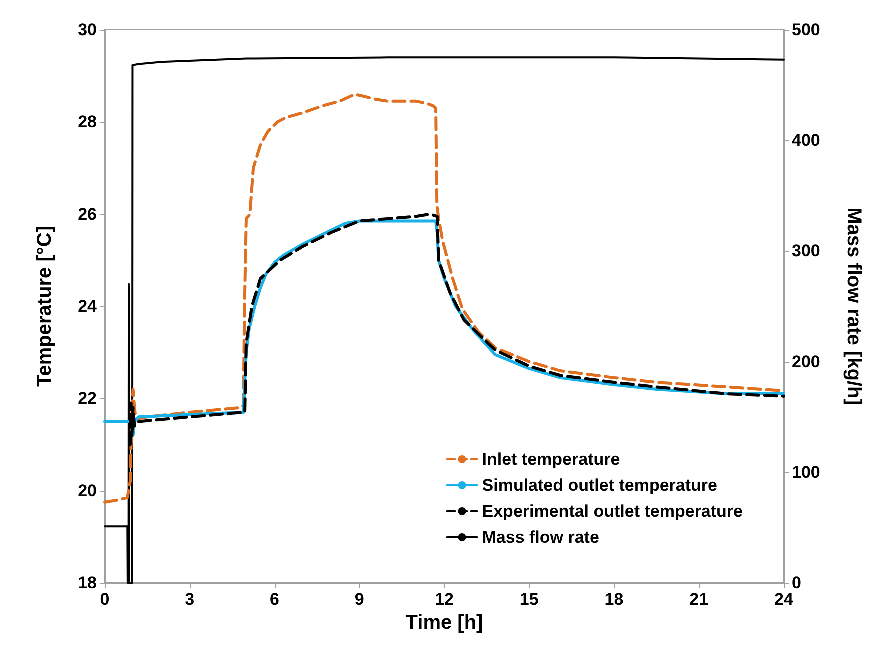  I want to click on legend-label: Simulated outlet temperature, so click(600, 485).